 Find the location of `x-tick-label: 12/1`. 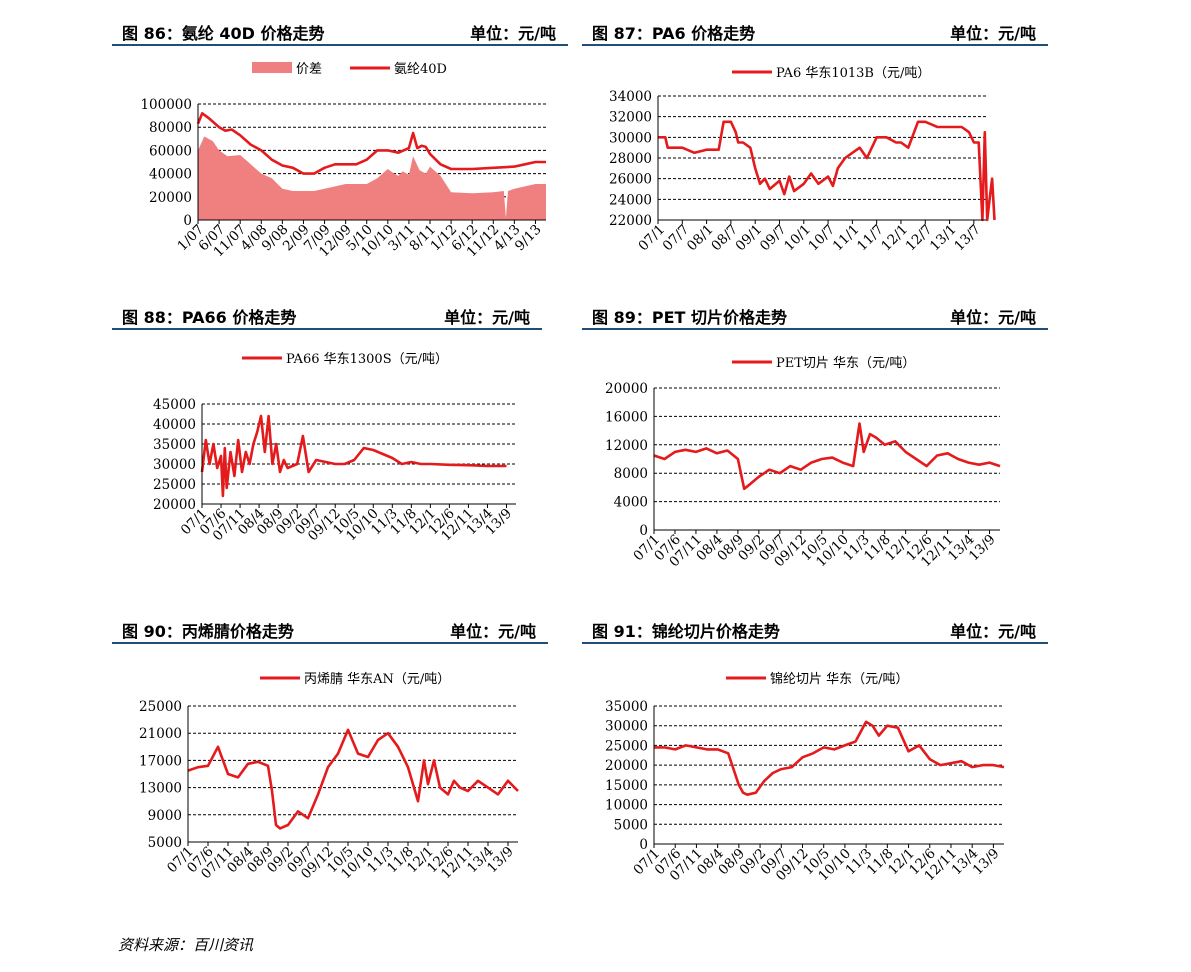

x-tick-label: 12/1 is located at coordinates (894, 238).